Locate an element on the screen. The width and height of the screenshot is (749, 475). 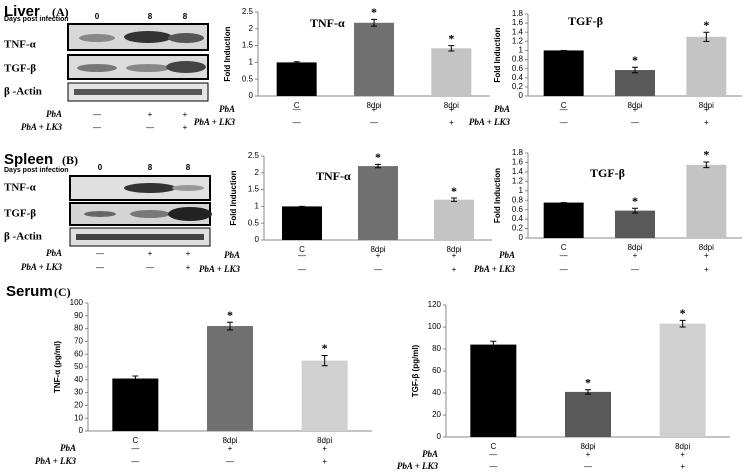
section-title: Spleen is located at coordinates (28, 159).